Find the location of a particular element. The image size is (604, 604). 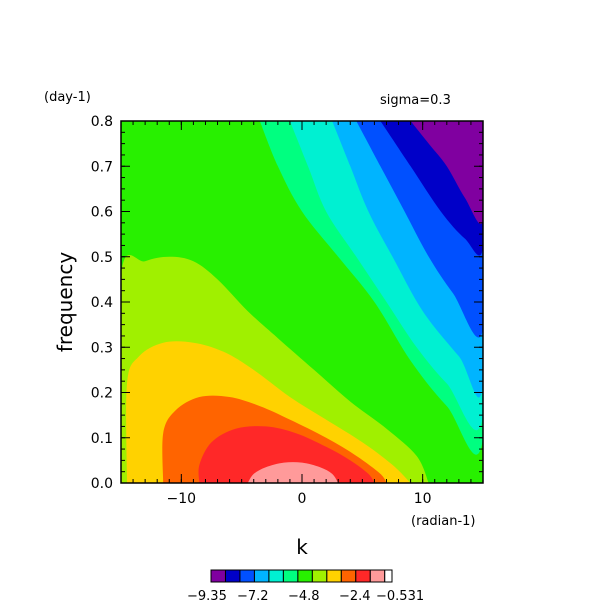

colorbar is located at coordinates (301, 576).